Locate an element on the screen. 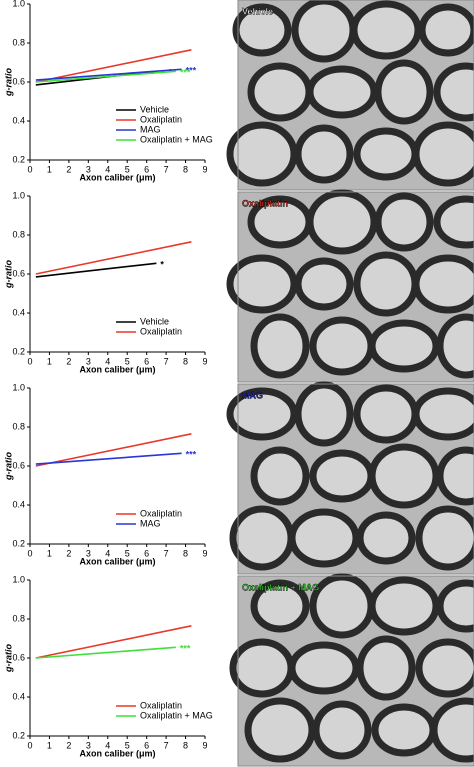 Image resolution: width=474 pixels, height=767 pixels. x-axis-title: Axon caliber (μm) is located at coordinates (117, 369).